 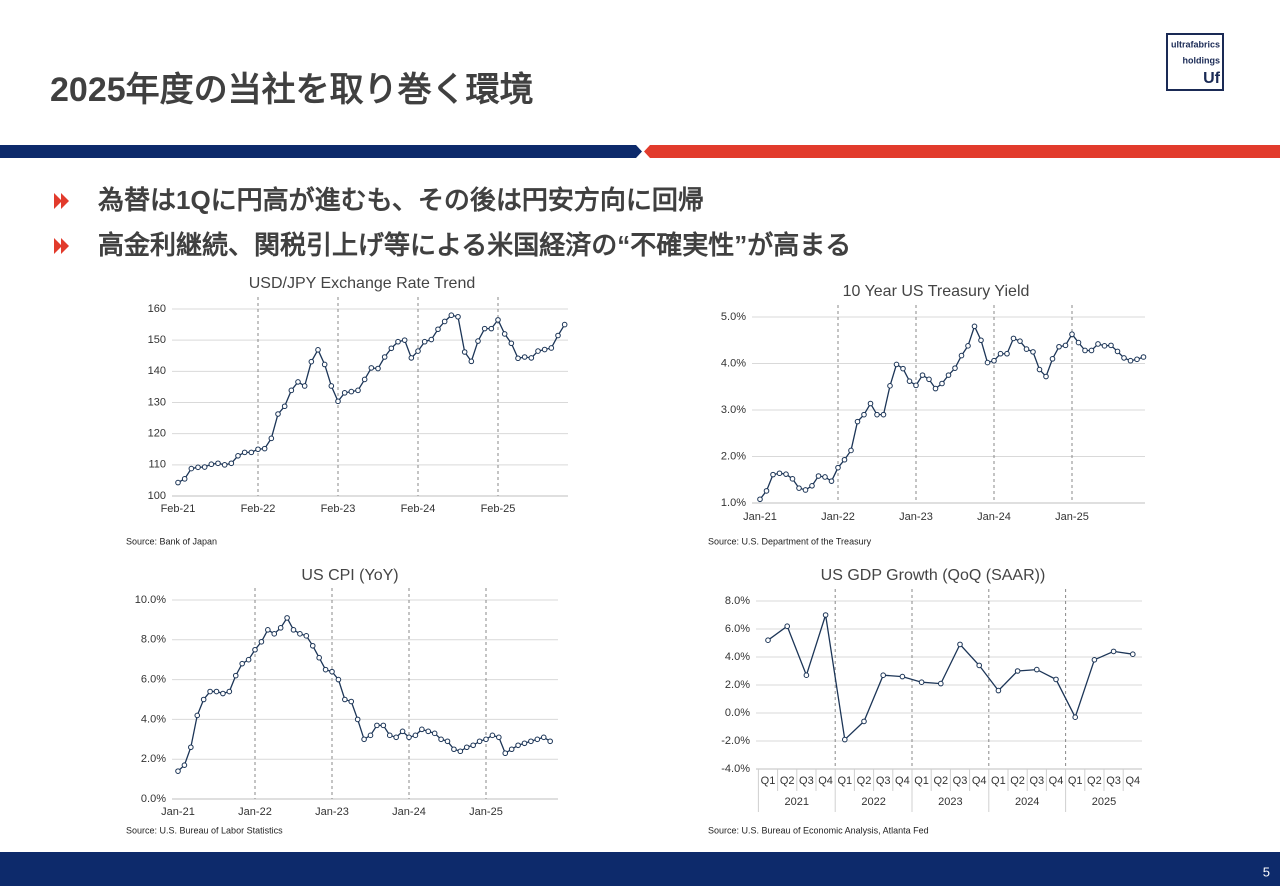 What do you see at coordinates (153, 799) in the screenshot?
I see `y-tick-label: 0.0%` at bounding box center [153, 799].